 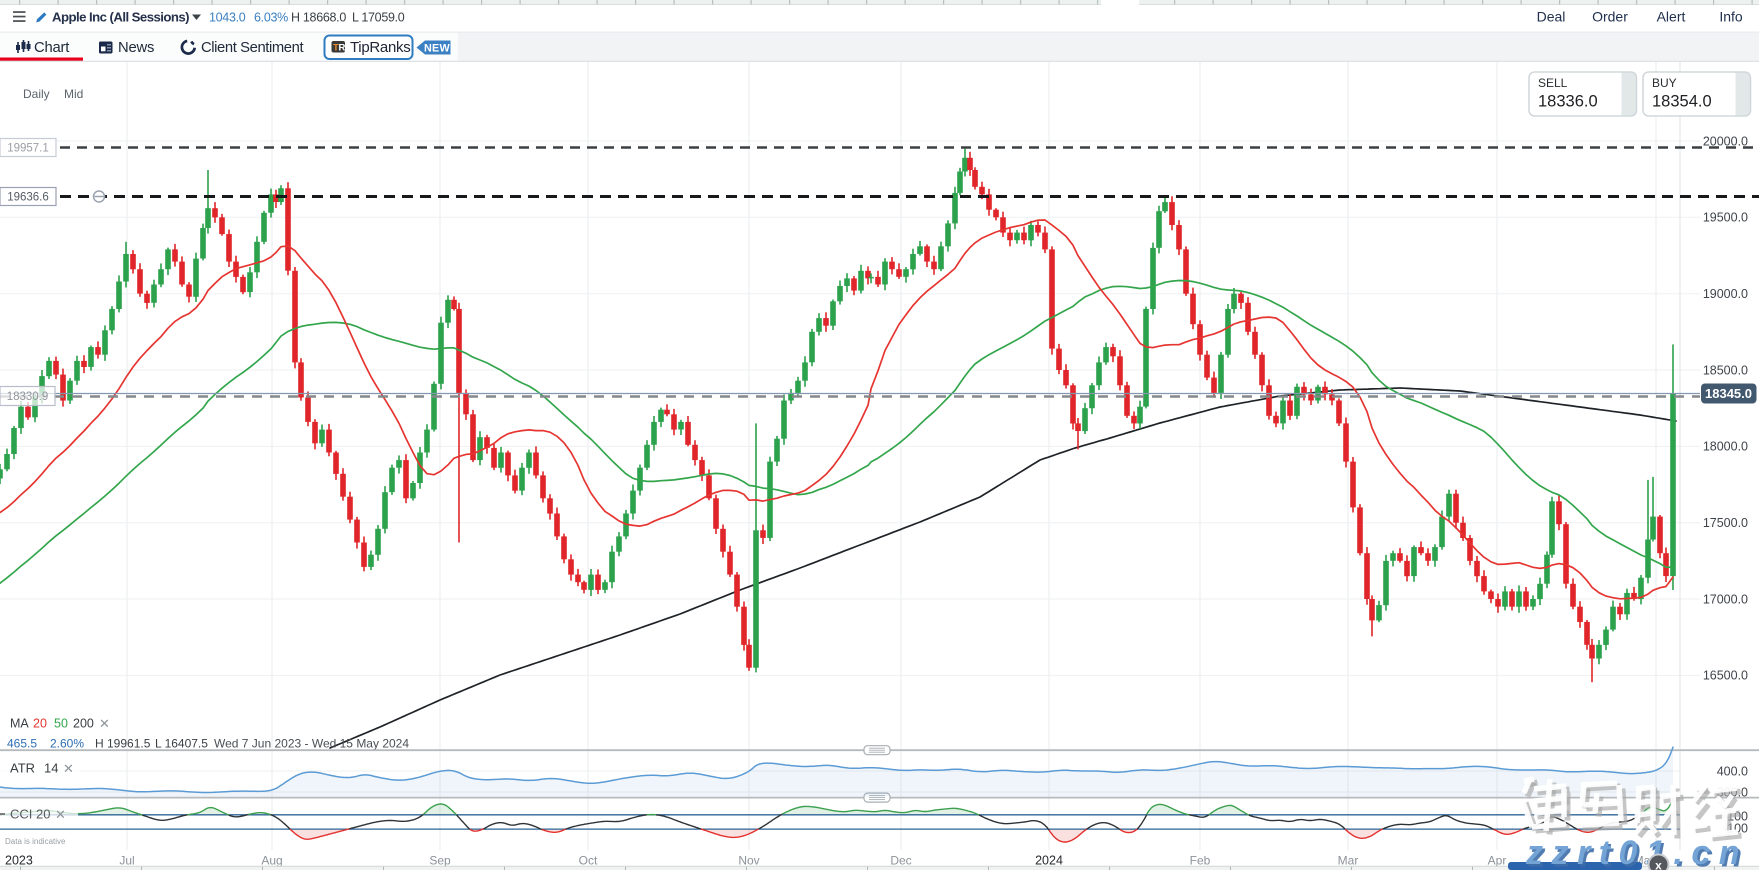 What do you see at coordinates (51, 48) in the screenshot?
I see `svg-text: Chart` at bounding box center [51, 48].